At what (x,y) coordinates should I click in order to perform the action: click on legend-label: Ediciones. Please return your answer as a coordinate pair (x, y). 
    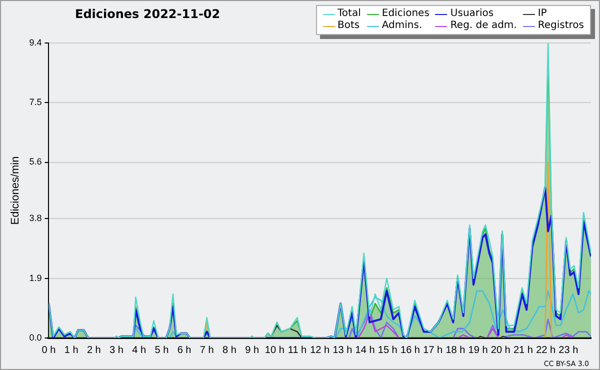
    Looking at the image, I should click on (405, 14).